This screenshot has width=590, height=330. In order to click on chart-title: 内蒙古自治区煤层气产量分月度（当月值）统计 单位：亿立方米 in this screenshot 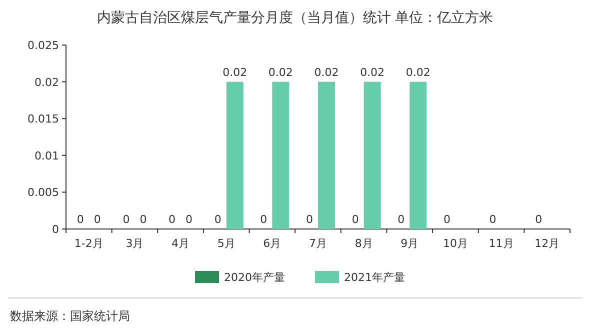, I will do `click(295, 18)`.